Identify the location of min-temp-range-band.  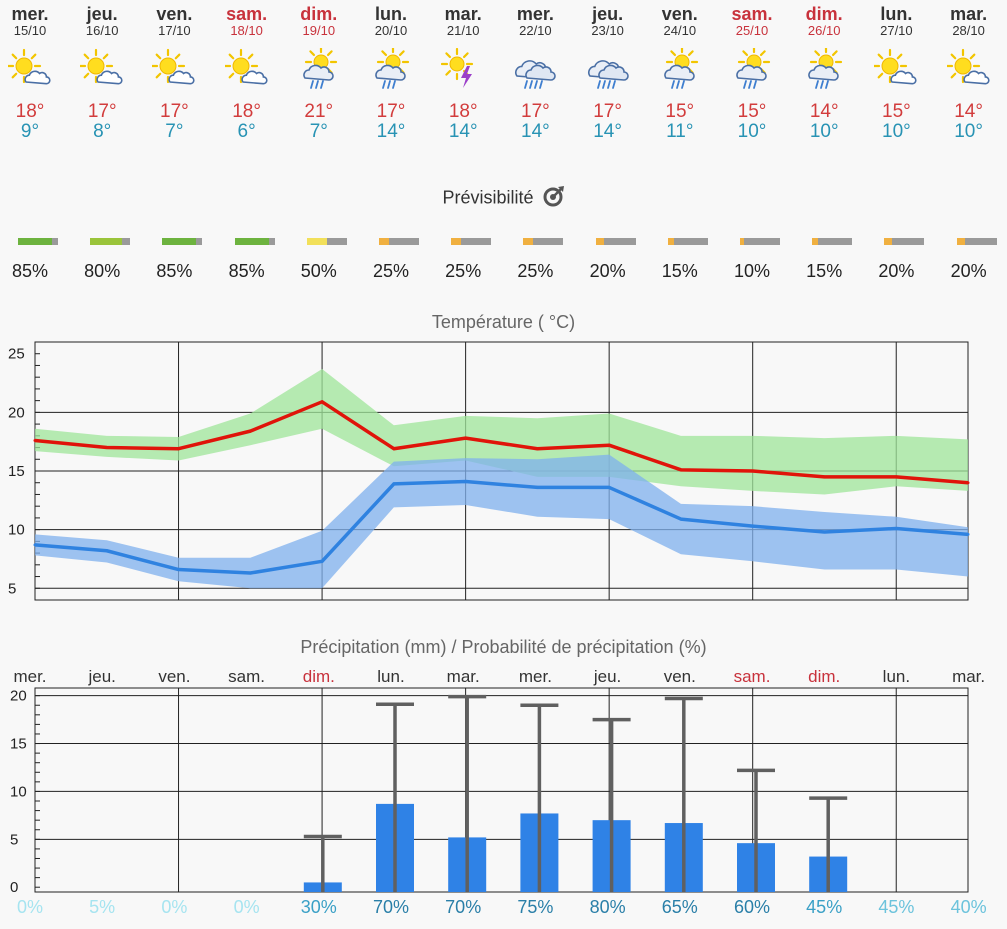
(501, 521).